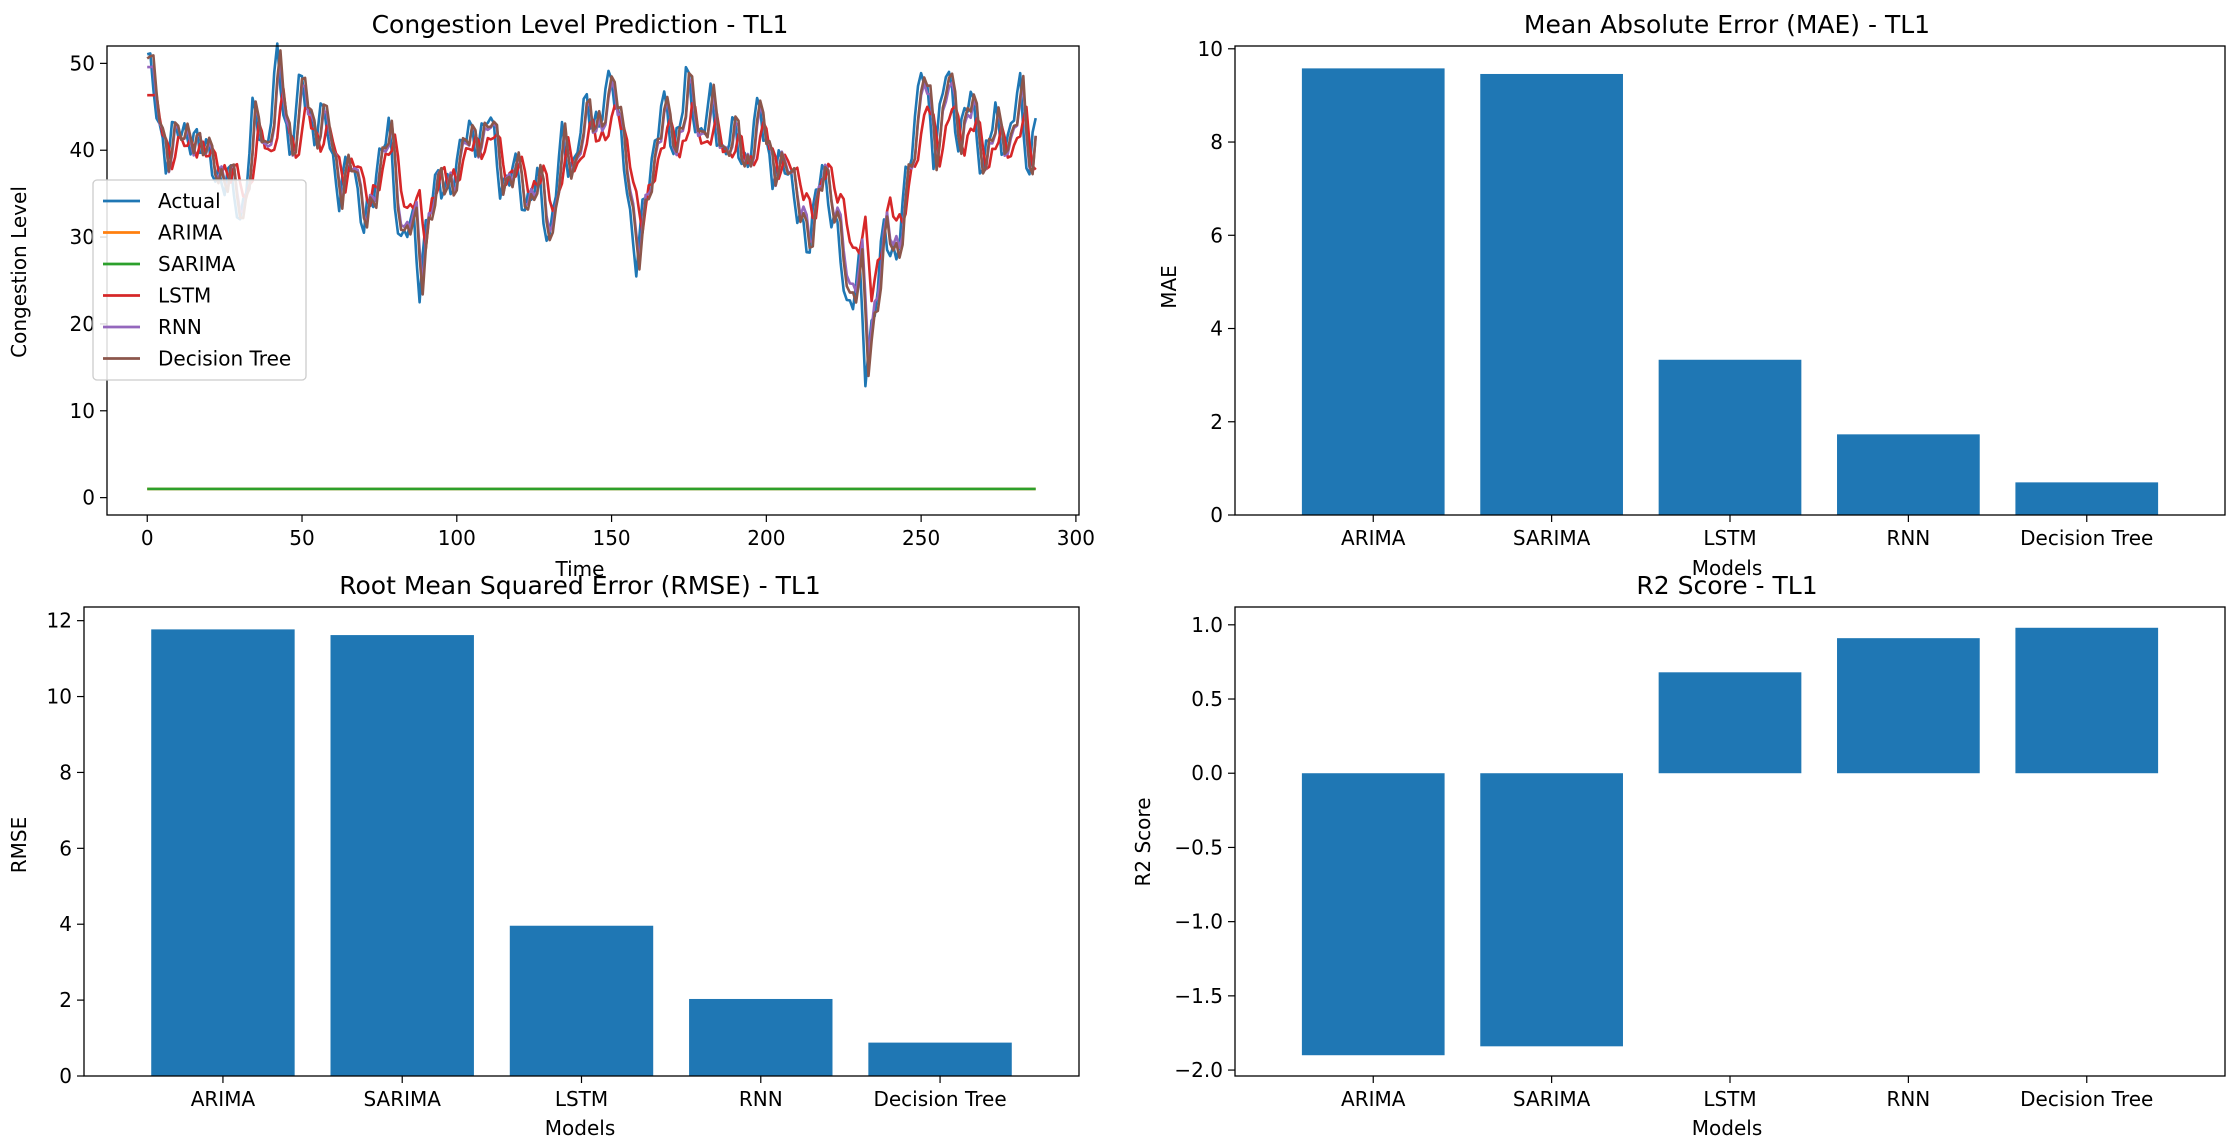  I want to click on y-tick-label: 40, so click(82, 150).